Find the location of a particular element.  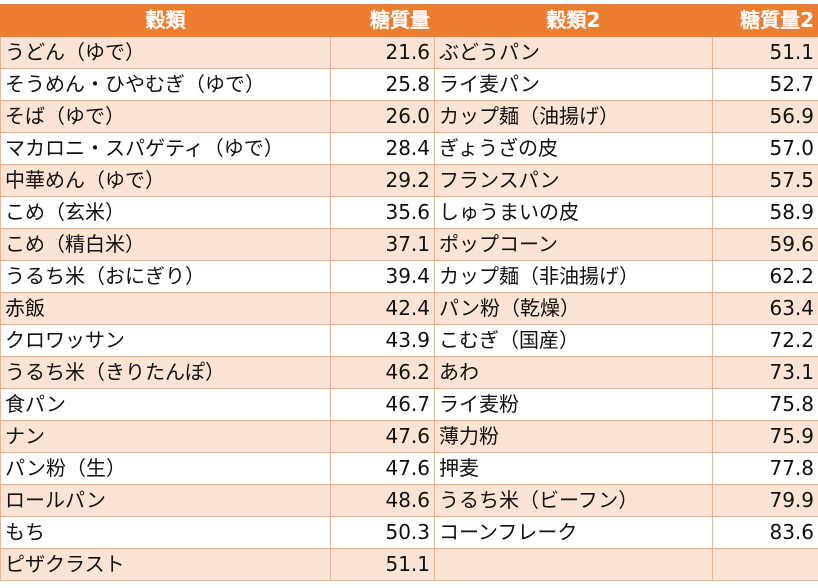

table-row: マカロニ・スパゲティ（ゆで） 28.4 ぎょうざの皮 57.0 is located at coordinates (409, 148).